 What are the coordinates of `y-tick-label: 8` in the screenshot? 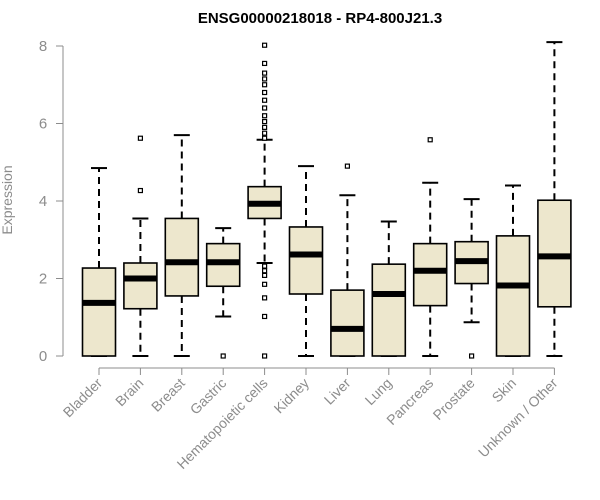 It's located at (43, 46).